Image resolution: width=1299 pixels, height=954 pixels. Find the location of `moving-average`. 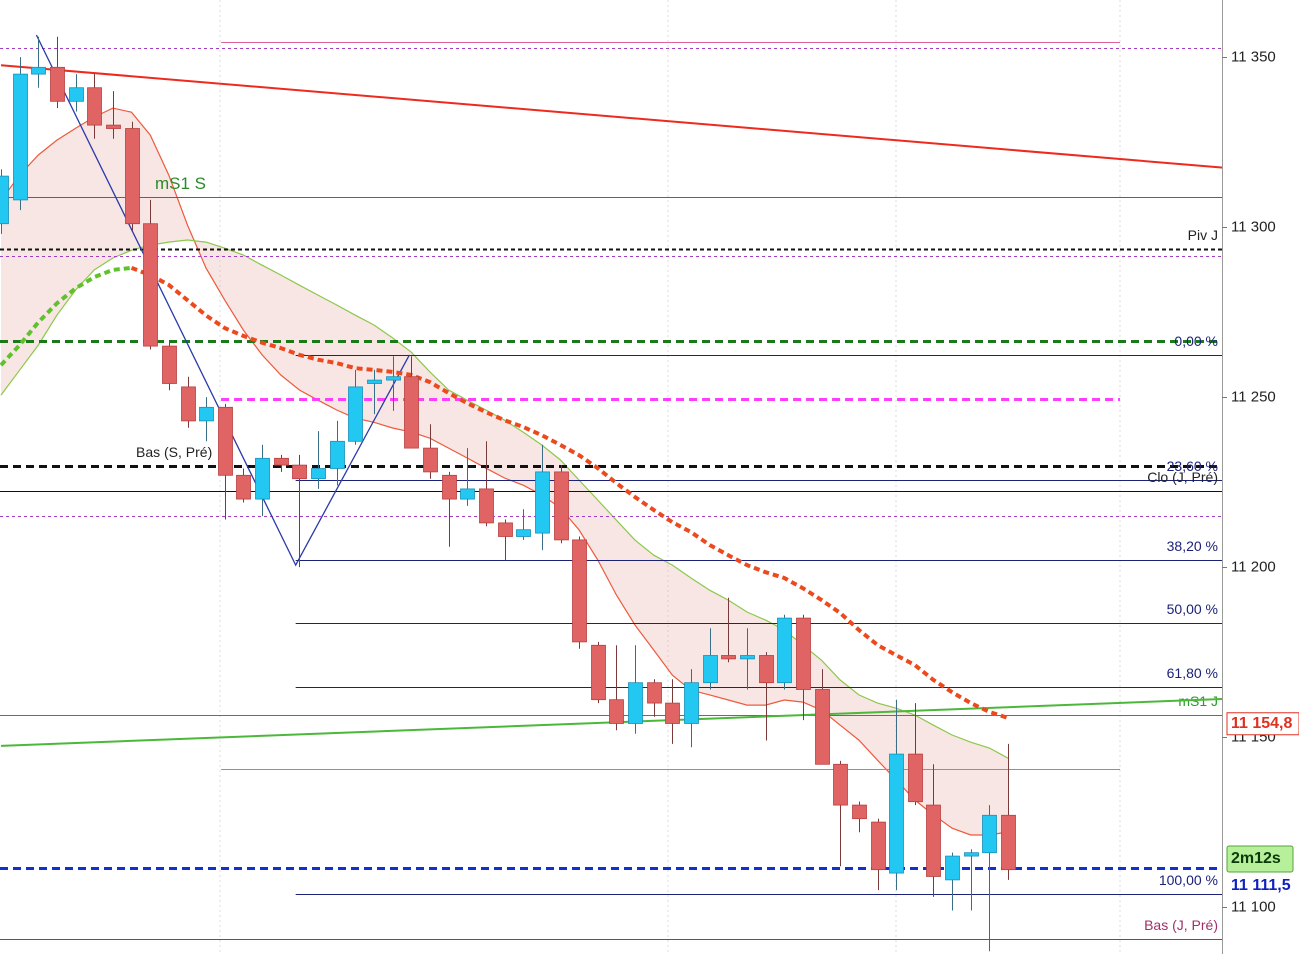

moving-average is located at coordinates (66, 316).